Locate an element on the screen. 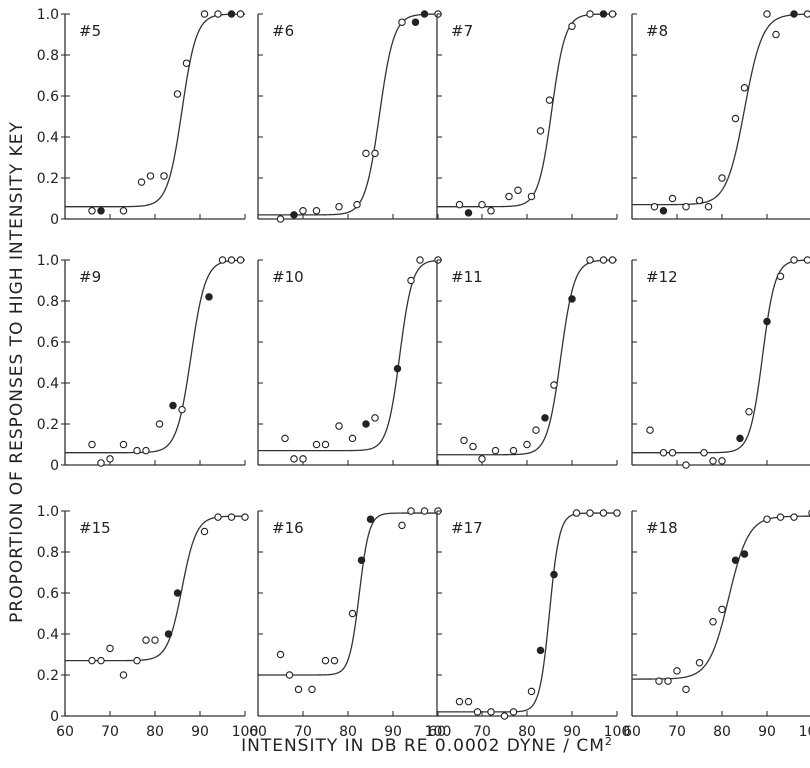 The height and width of the screenshot is (768, 810). panel-label: #8 is located at coordinates (657, 31).